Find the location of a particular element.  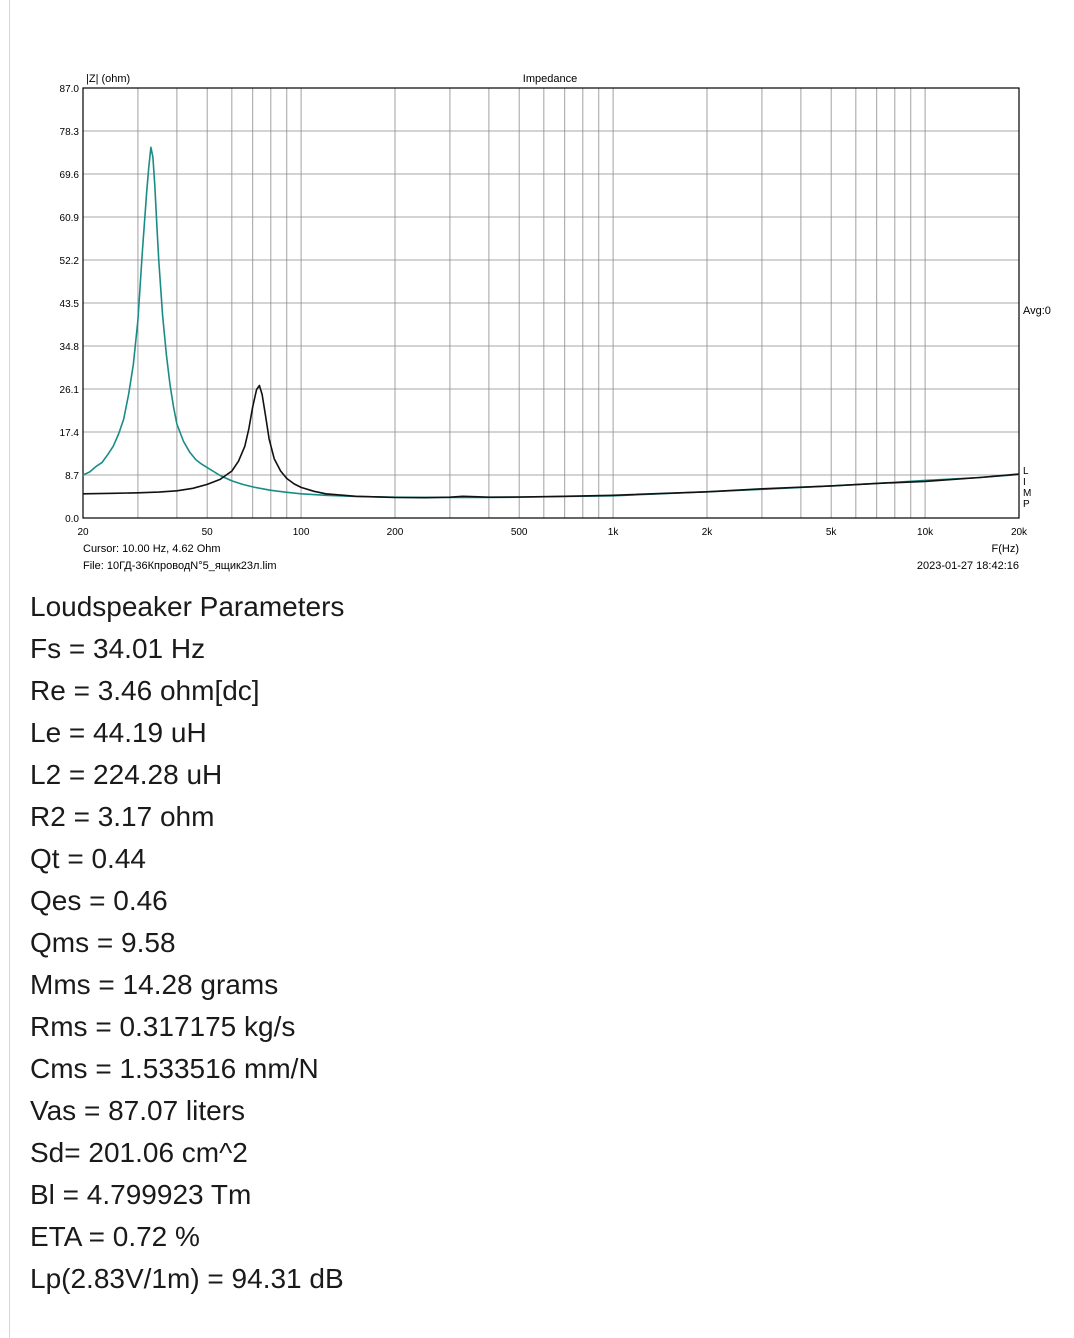

param-sd: Sd= 201.06 cm^2 is located at coordinates (139, 1152).